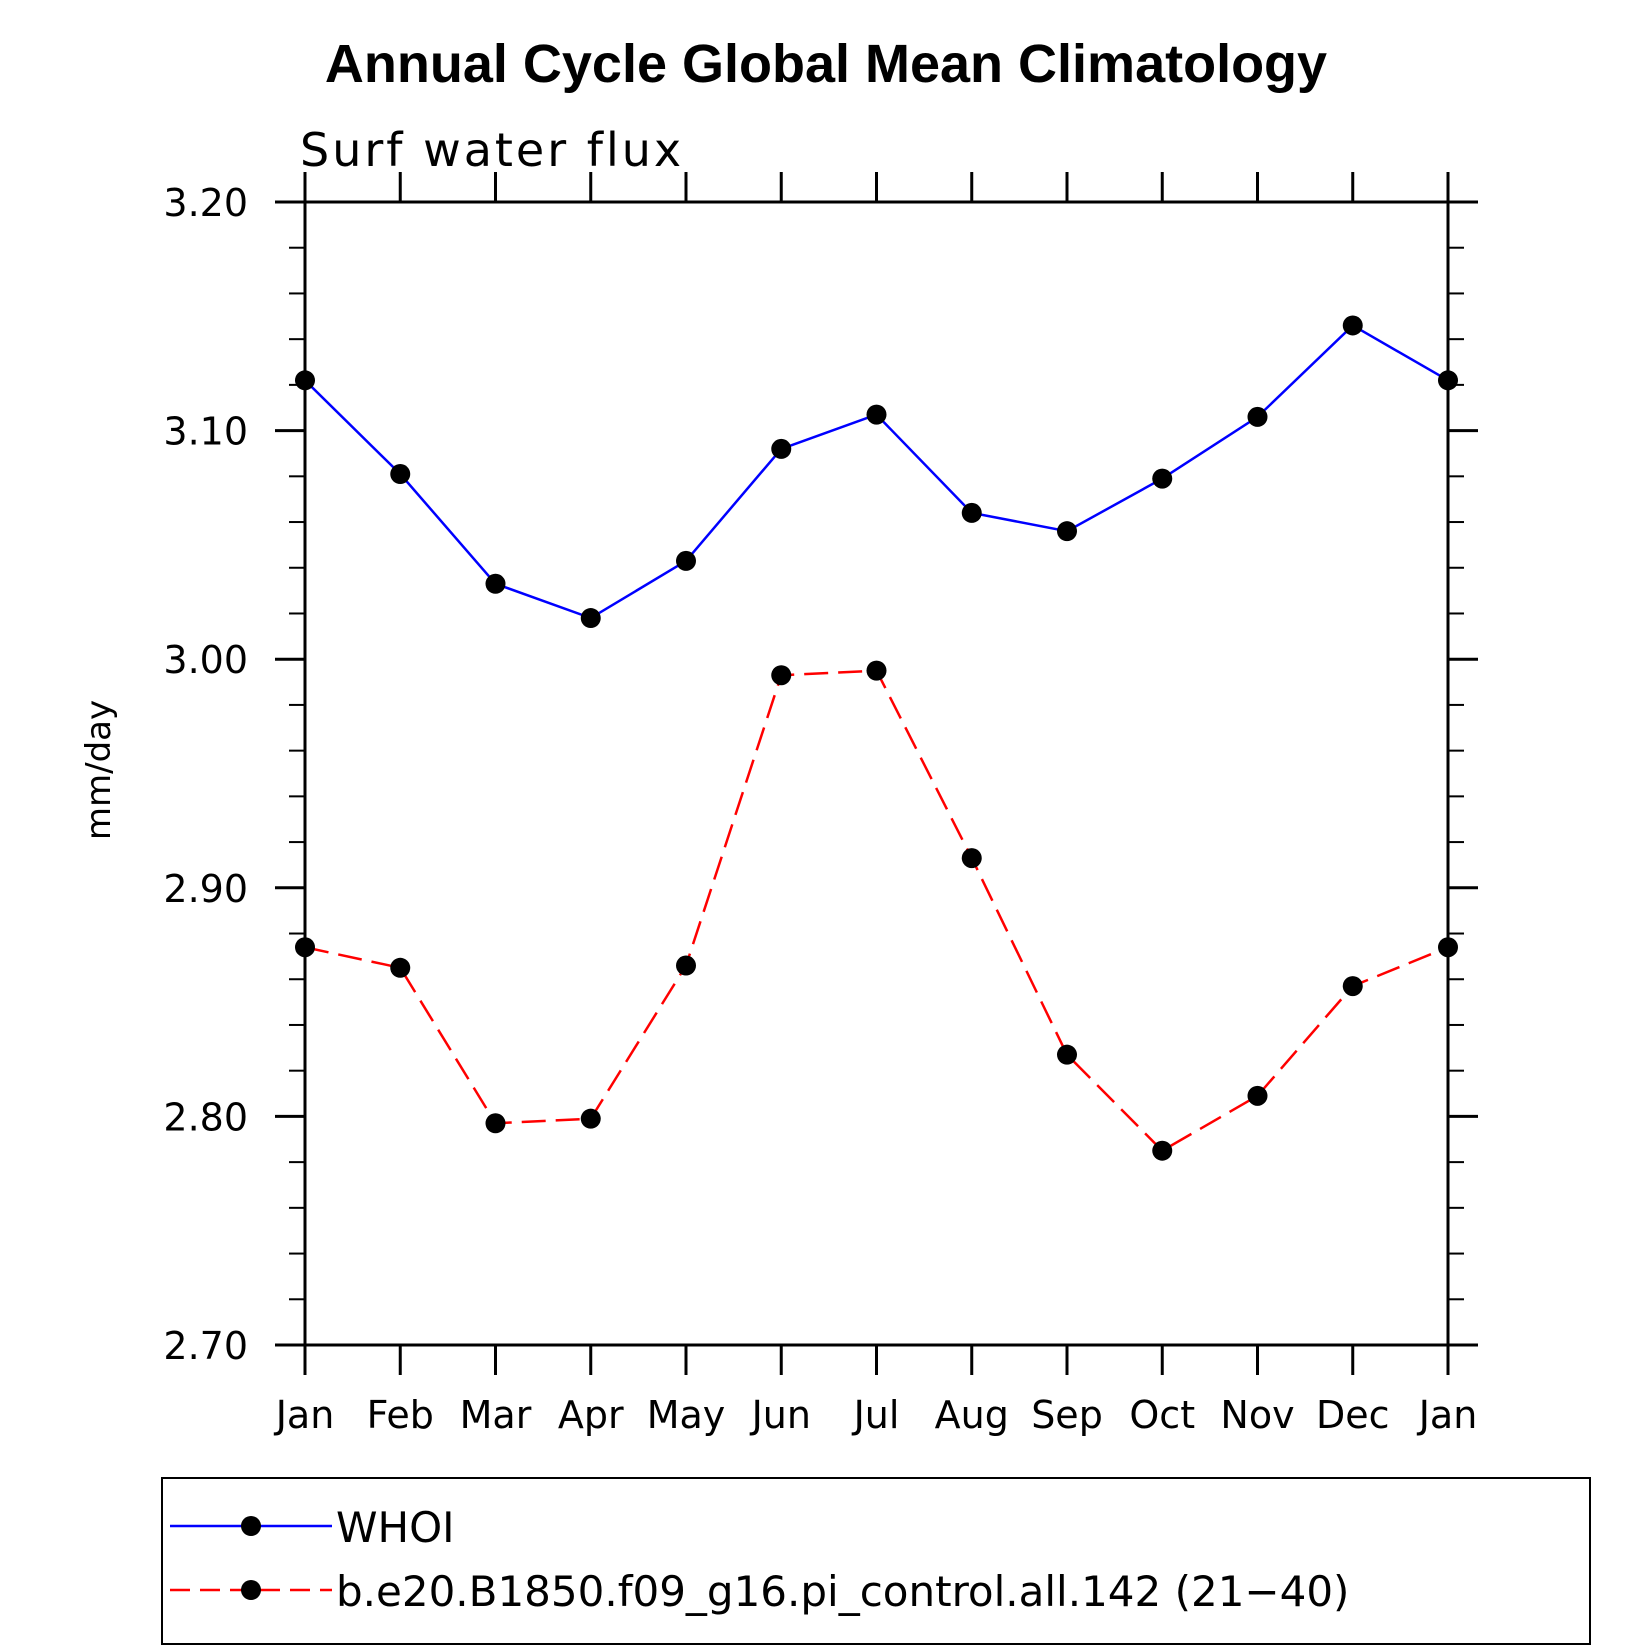 The height and width of the screenshot is (1652, 1652). Describe the element at coordinates (205, 1117) in the screenshot. I see `y-tick-label: 2.80` at that location.